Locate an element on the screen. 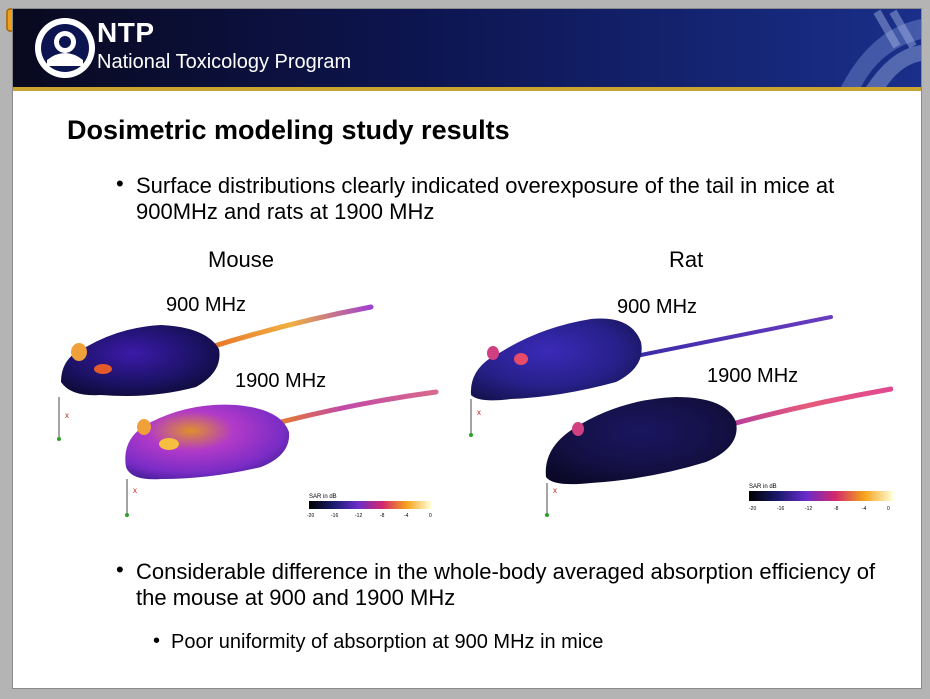 This screenshot has width=930, height=699. mouse-1900-ear is located at coordinates (144, 427).